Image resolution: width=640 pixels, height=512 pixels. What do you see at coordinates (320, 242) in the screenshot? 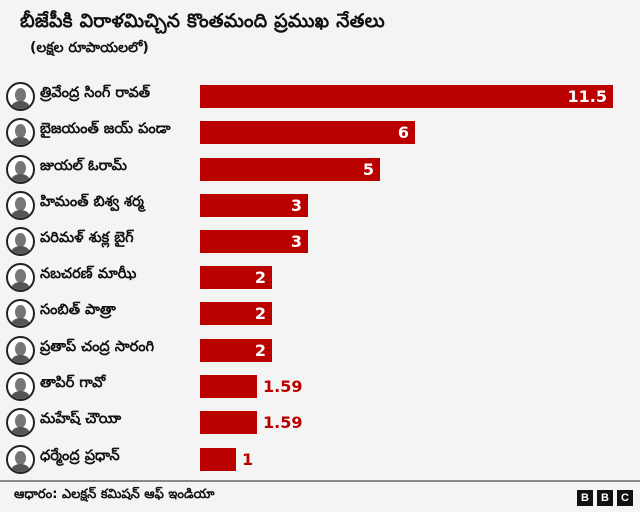
I see `chart-row: పరిమళ్ శుక్ల బైగ్ 3` at bounding box center [320, 242].